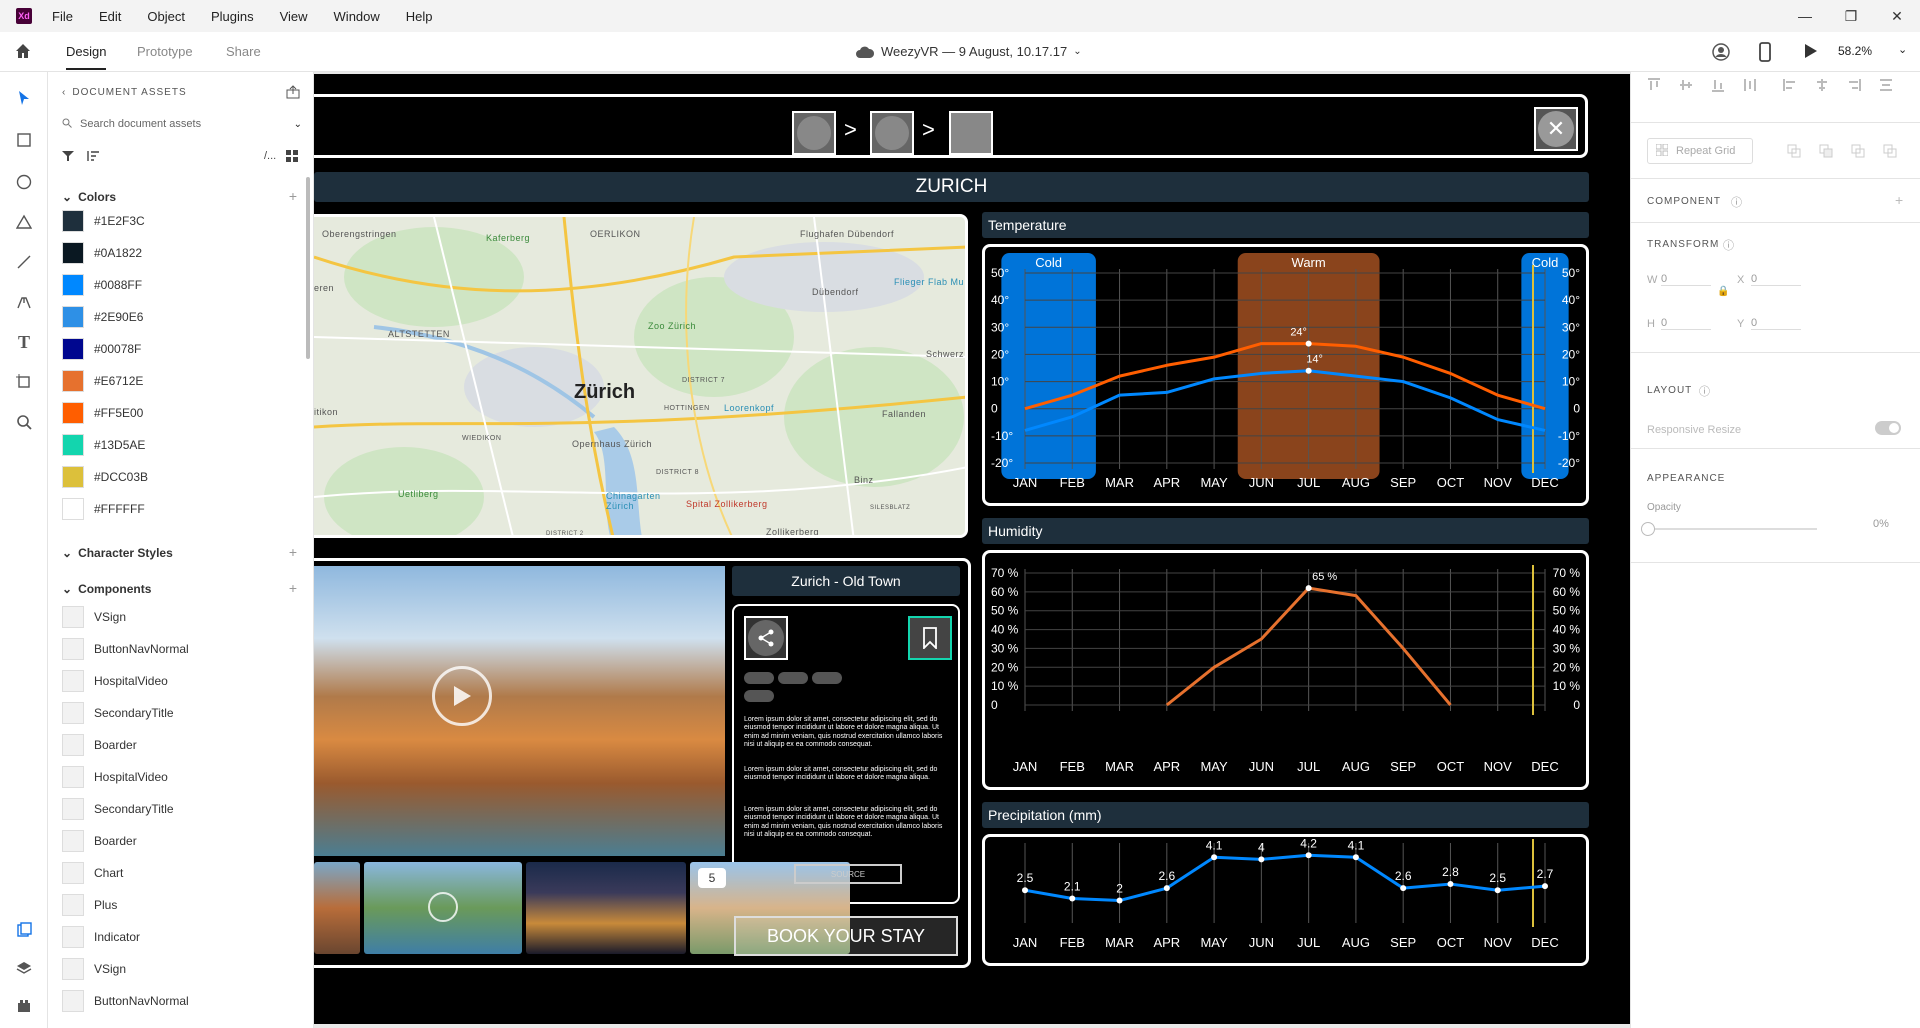  What do you see at coordinates (1899, 200) in the screenshot?
I see `add-component-state-icon: +` at bounding box center [1899, 200].